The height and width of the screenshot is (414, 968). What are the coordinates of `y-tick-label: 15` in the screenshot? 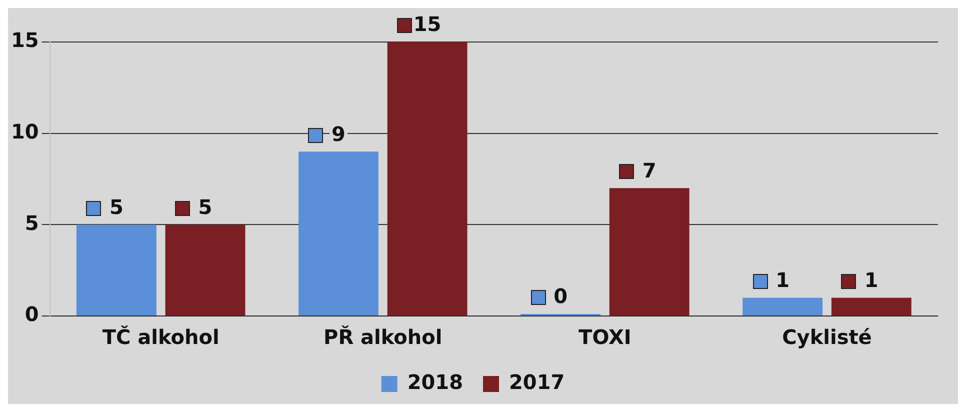 It's located at (24, 40).